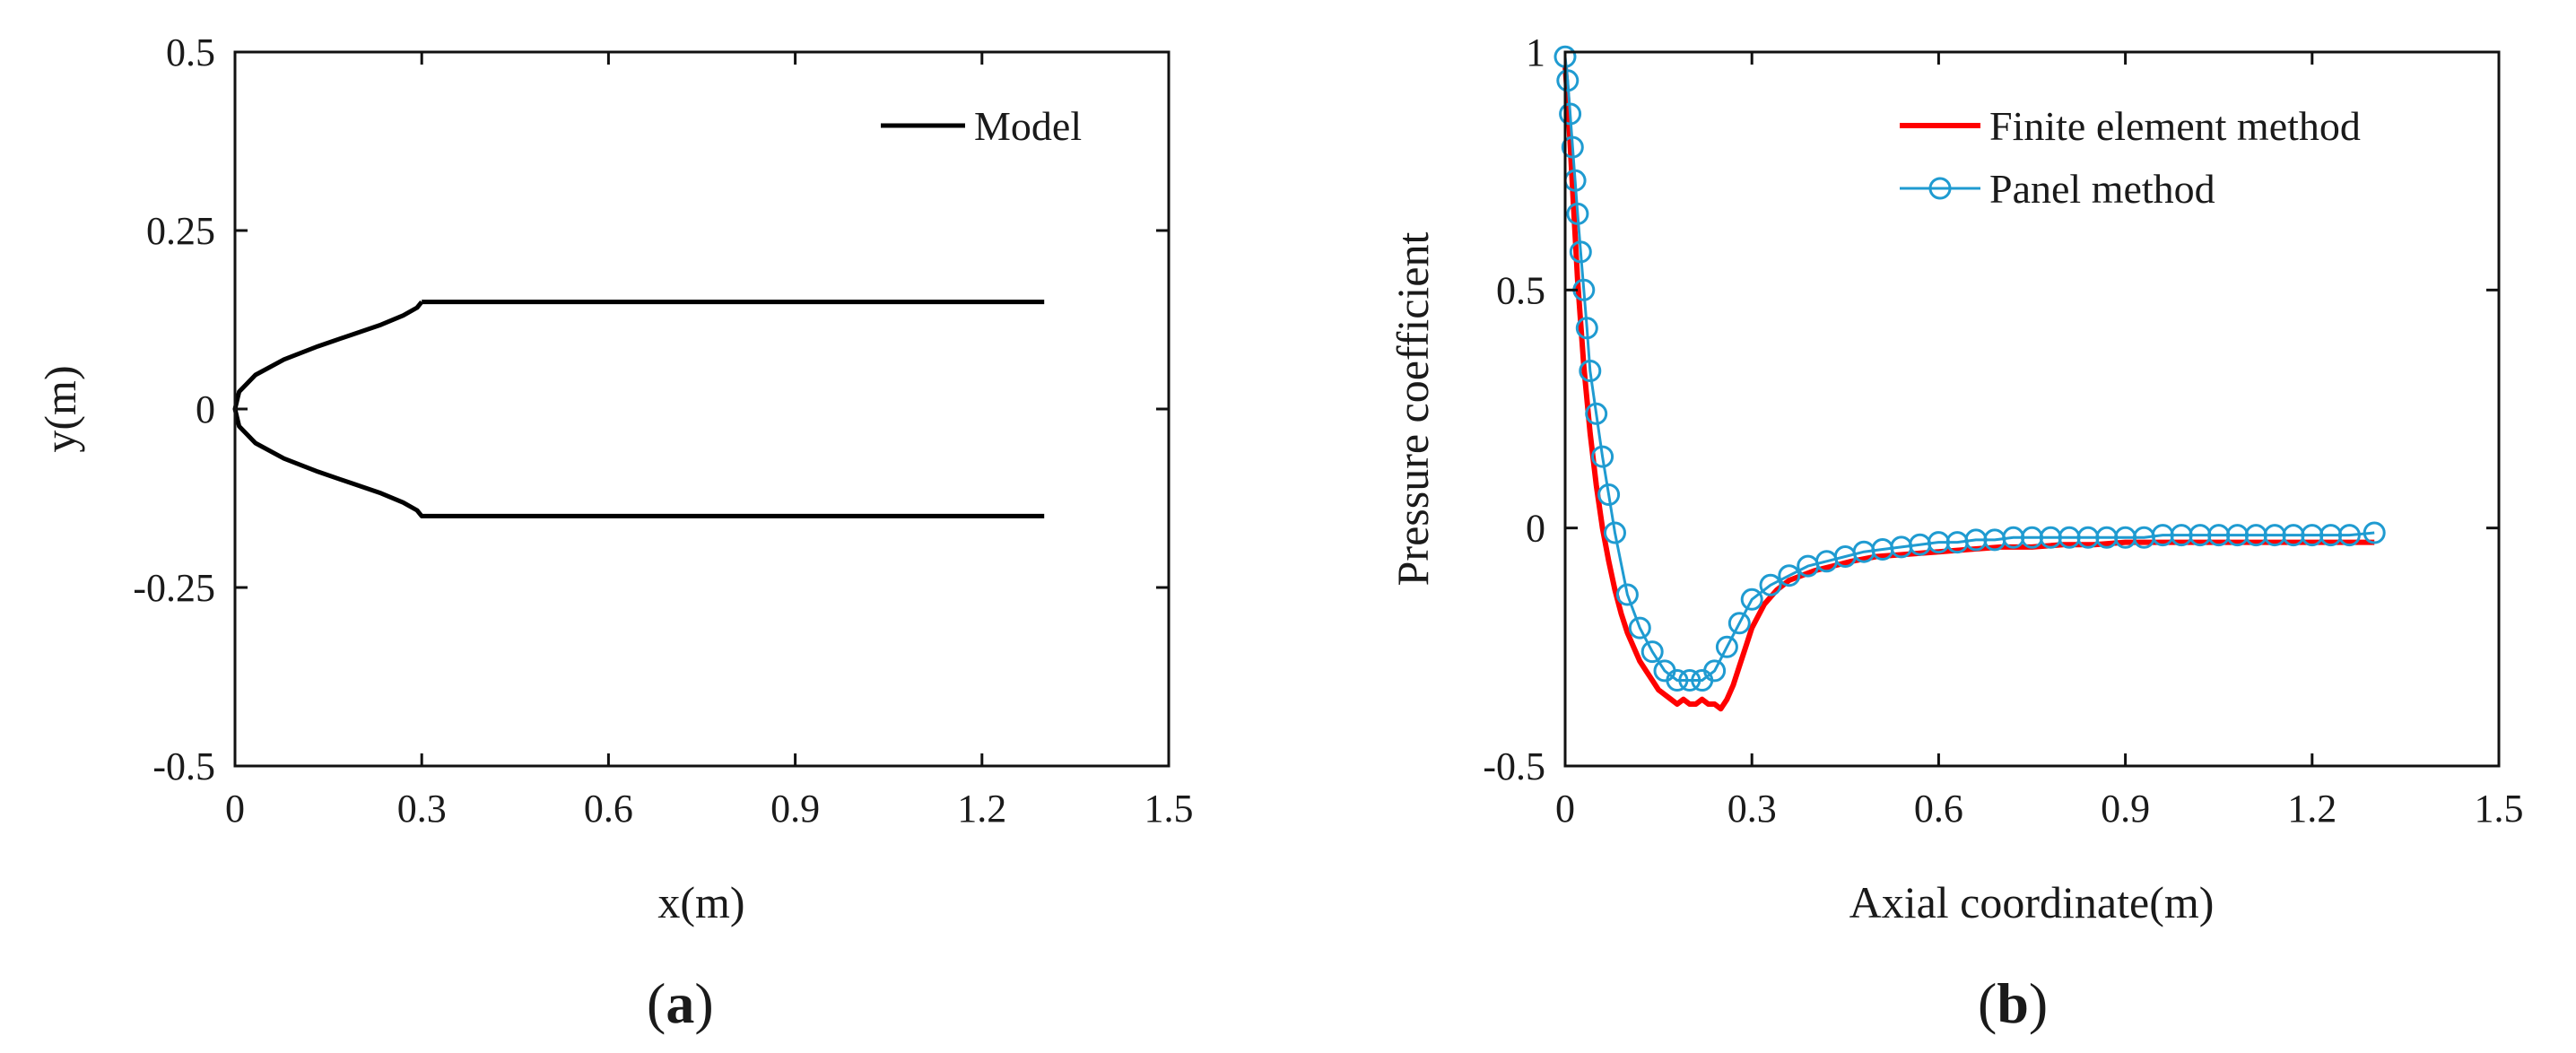  I want to click on panel-a-ylabel: y(m), so click(60, 408).